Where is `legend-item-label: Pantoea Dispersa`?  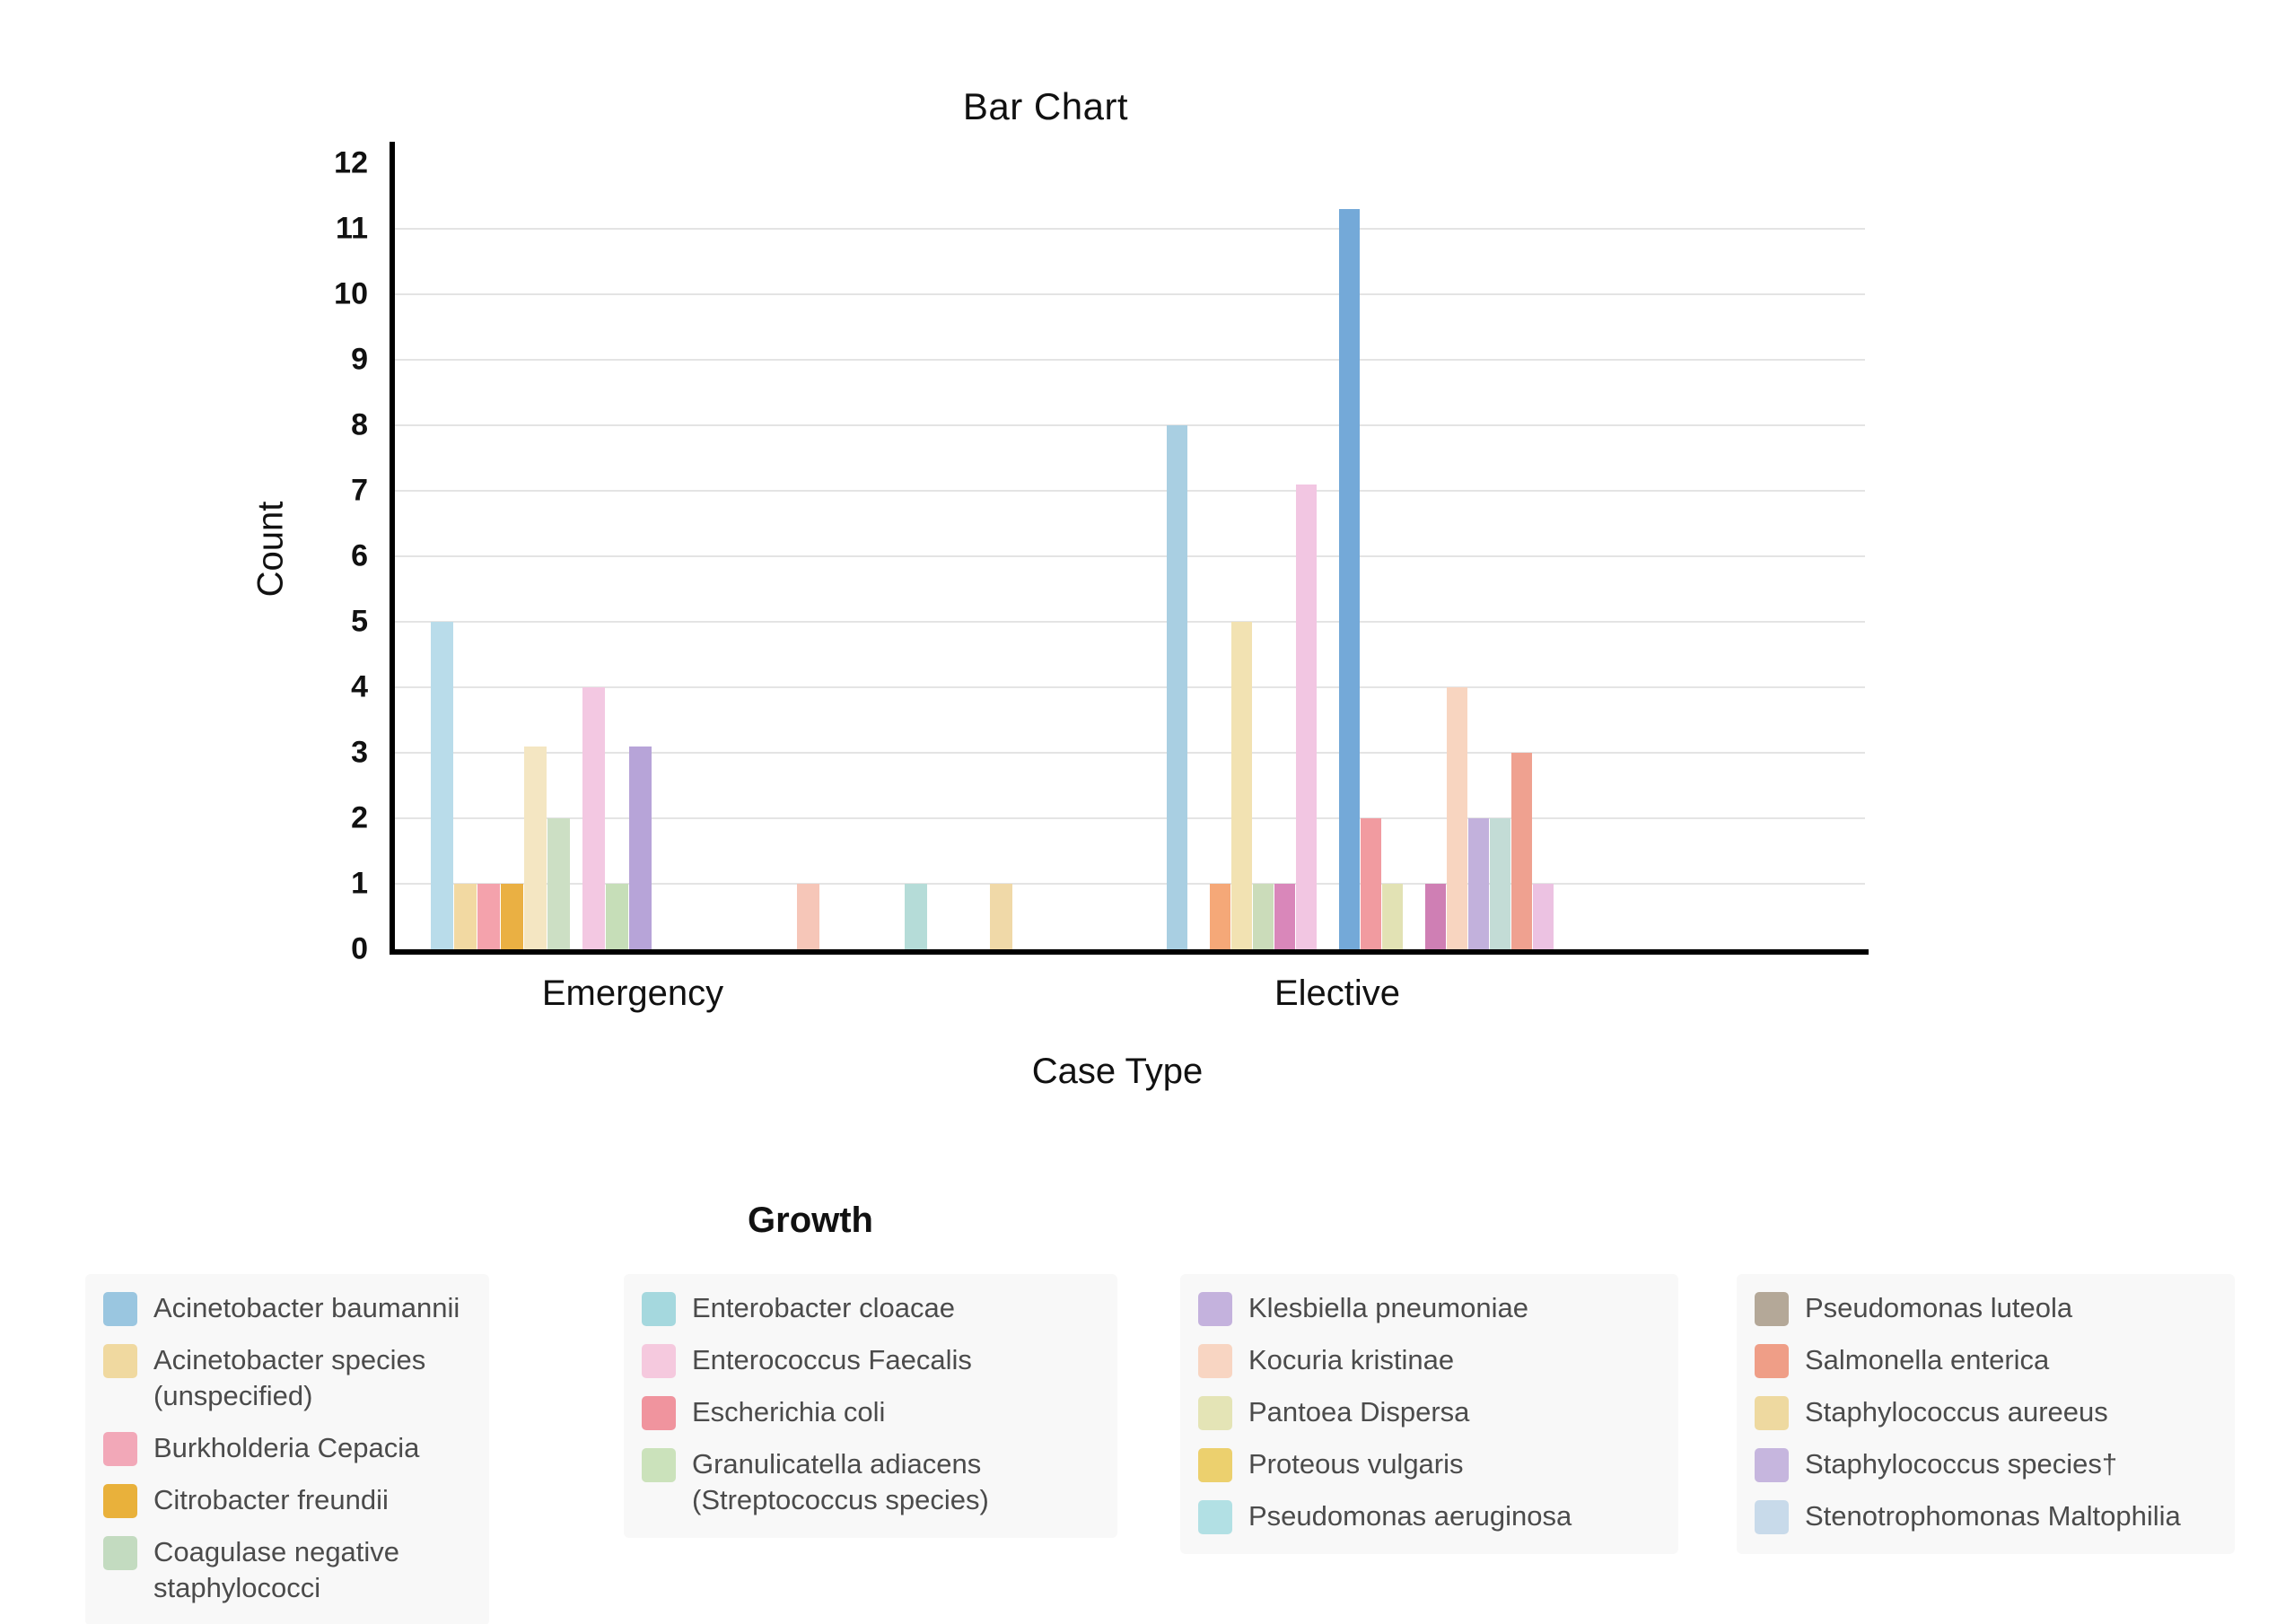
legend-item-label: Pantoea Dispersa is located at coordinates (1359, 1412).